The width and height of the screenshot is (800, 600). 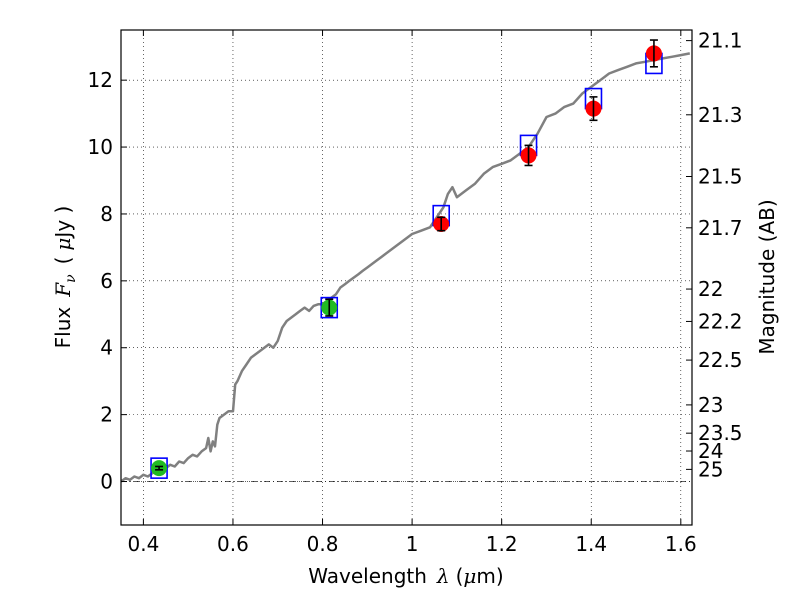 I want to click on magnitude-tick-label: 21.5, so click(x=720, y=176).